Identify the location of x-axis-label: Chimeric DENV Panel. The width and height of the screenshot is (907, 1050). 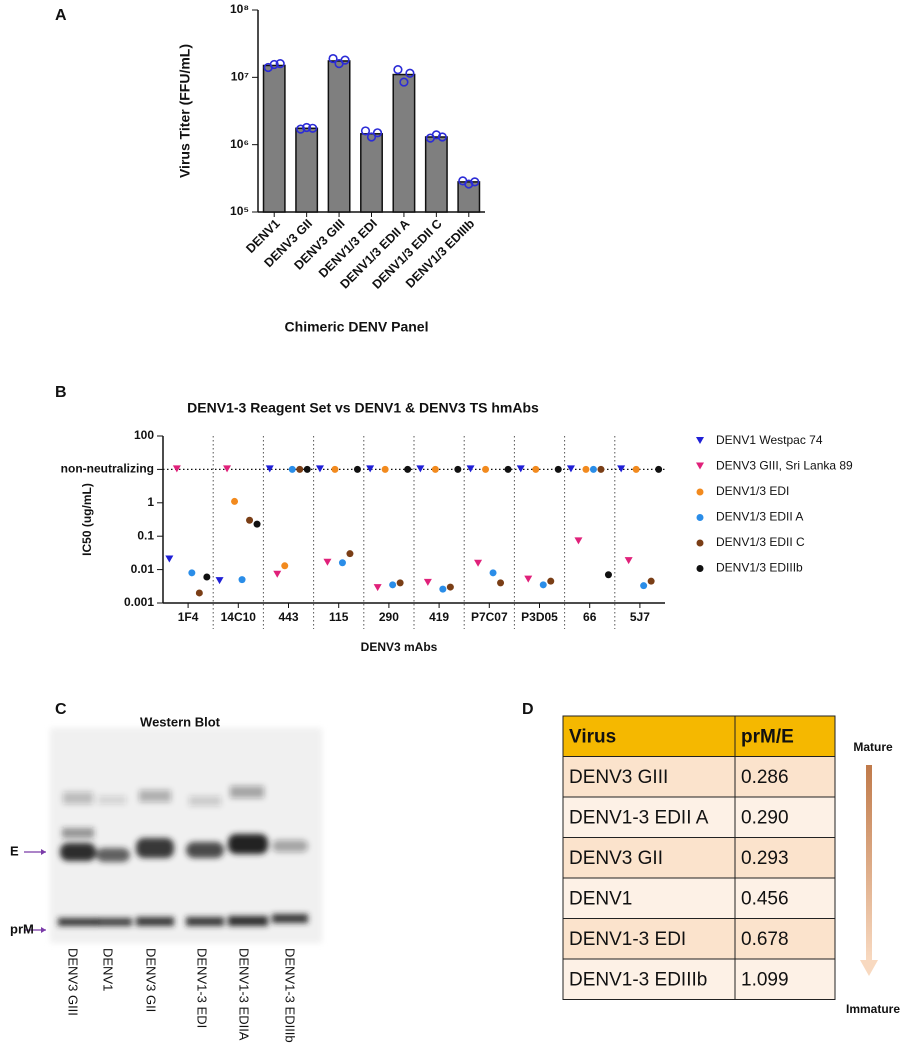
(357, 327).